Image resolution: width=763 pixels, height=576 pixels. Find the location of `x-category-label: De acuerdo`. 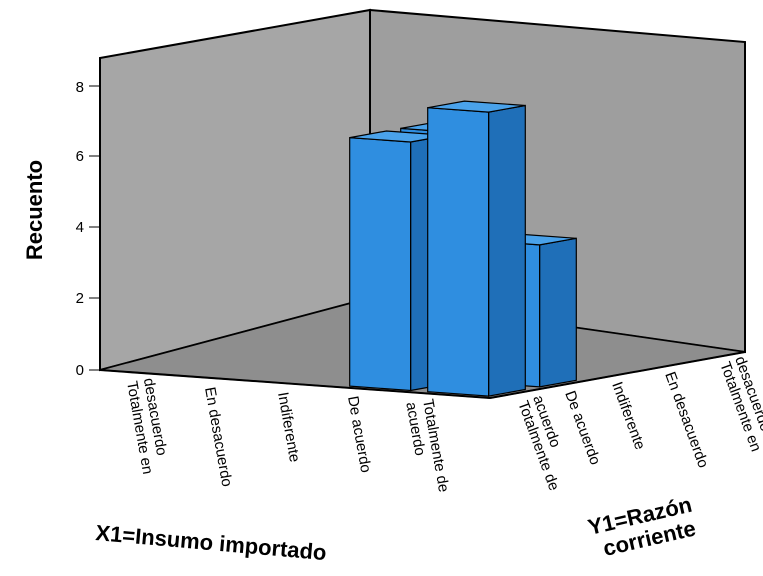

x-category-label: De acuerdo is located at coordinates (359, 434).